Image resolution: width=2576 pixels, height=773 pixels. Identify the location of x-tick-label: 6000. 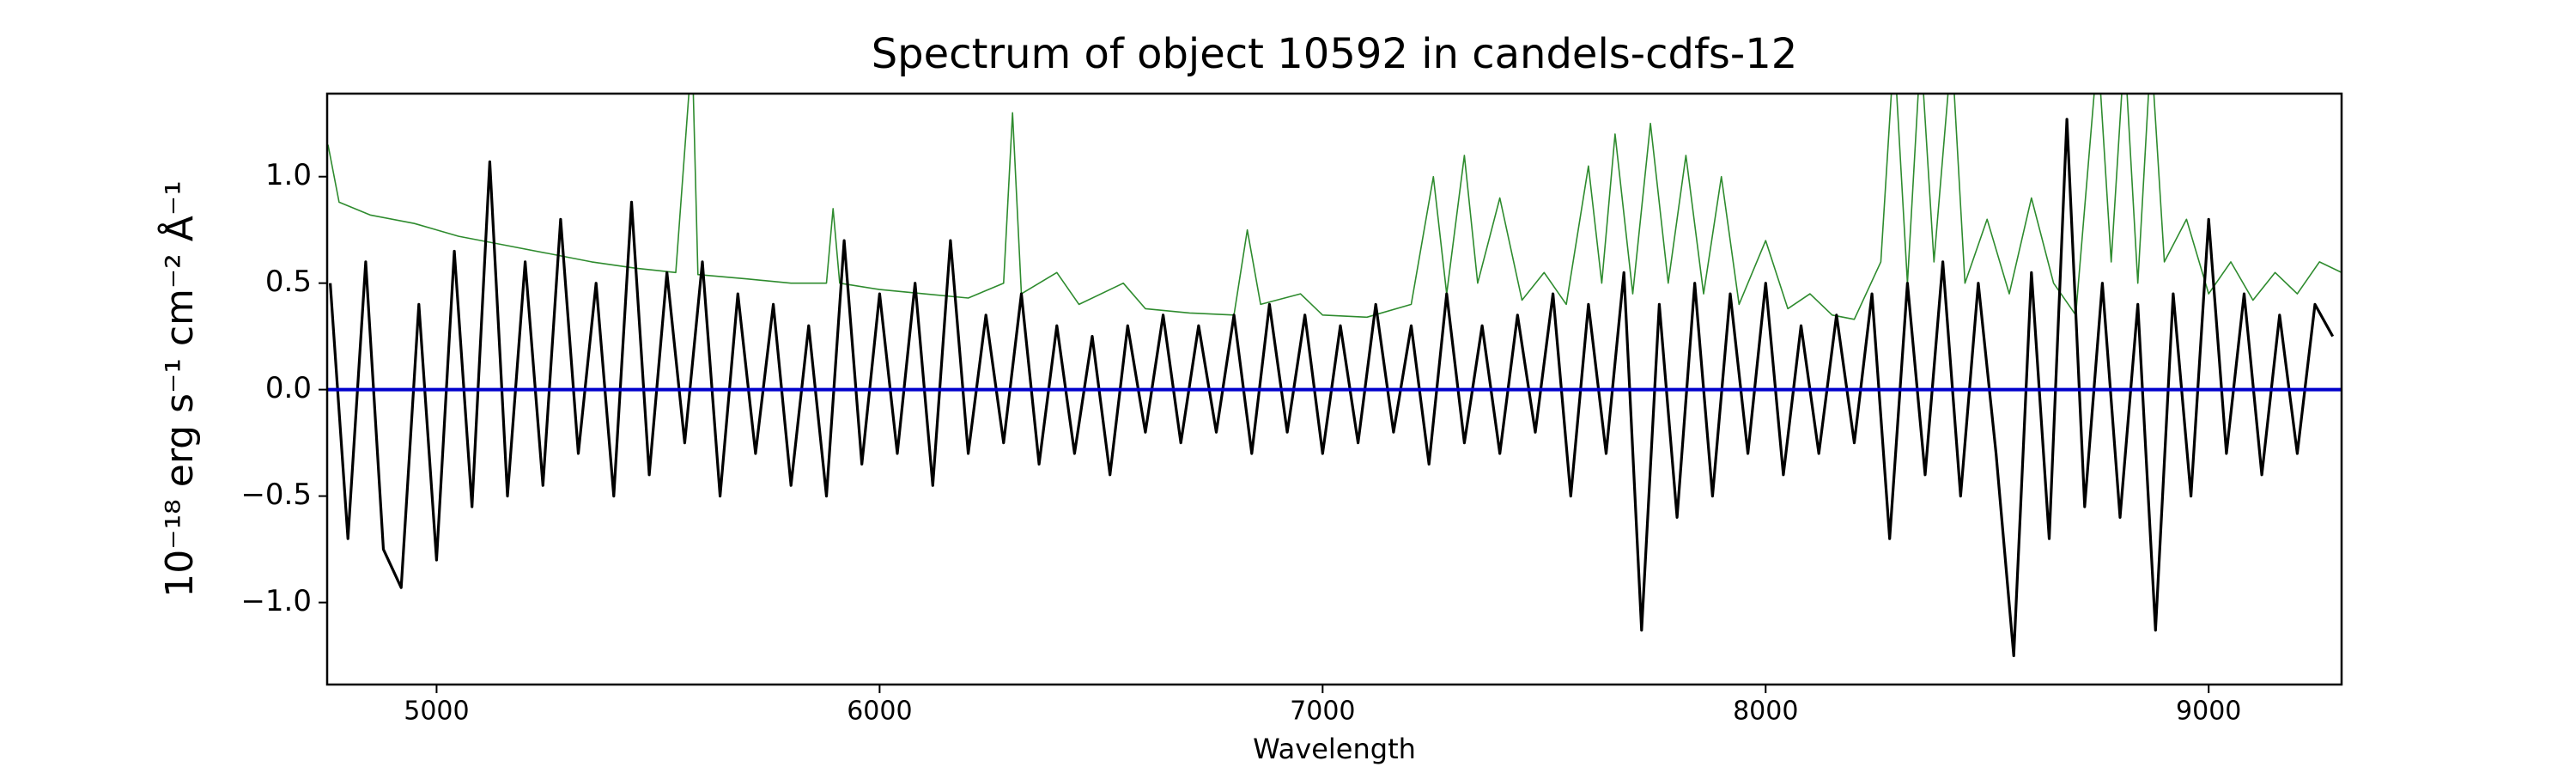
(879, 712).